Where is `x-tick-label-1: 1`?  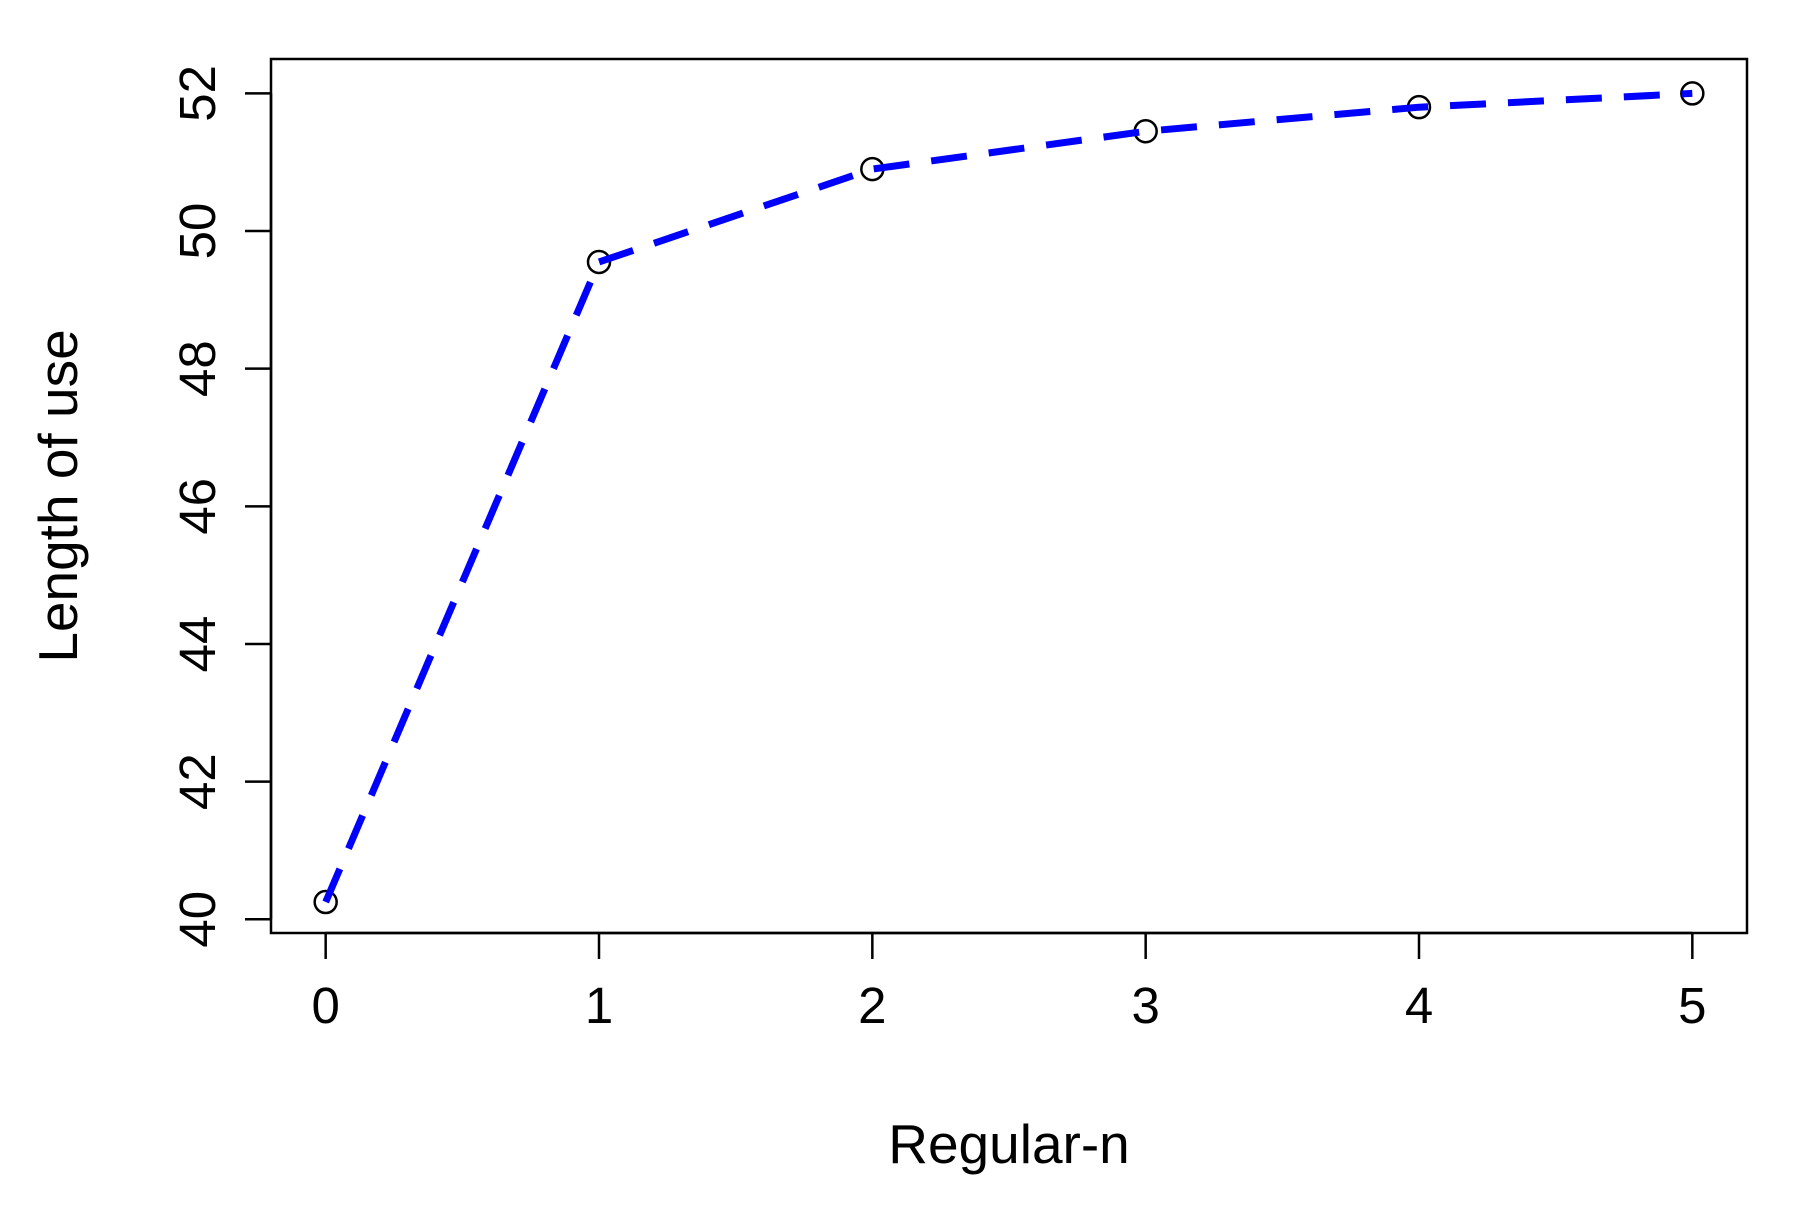 x-tick-label-1: 1 is located at coordinates (599, 1005).